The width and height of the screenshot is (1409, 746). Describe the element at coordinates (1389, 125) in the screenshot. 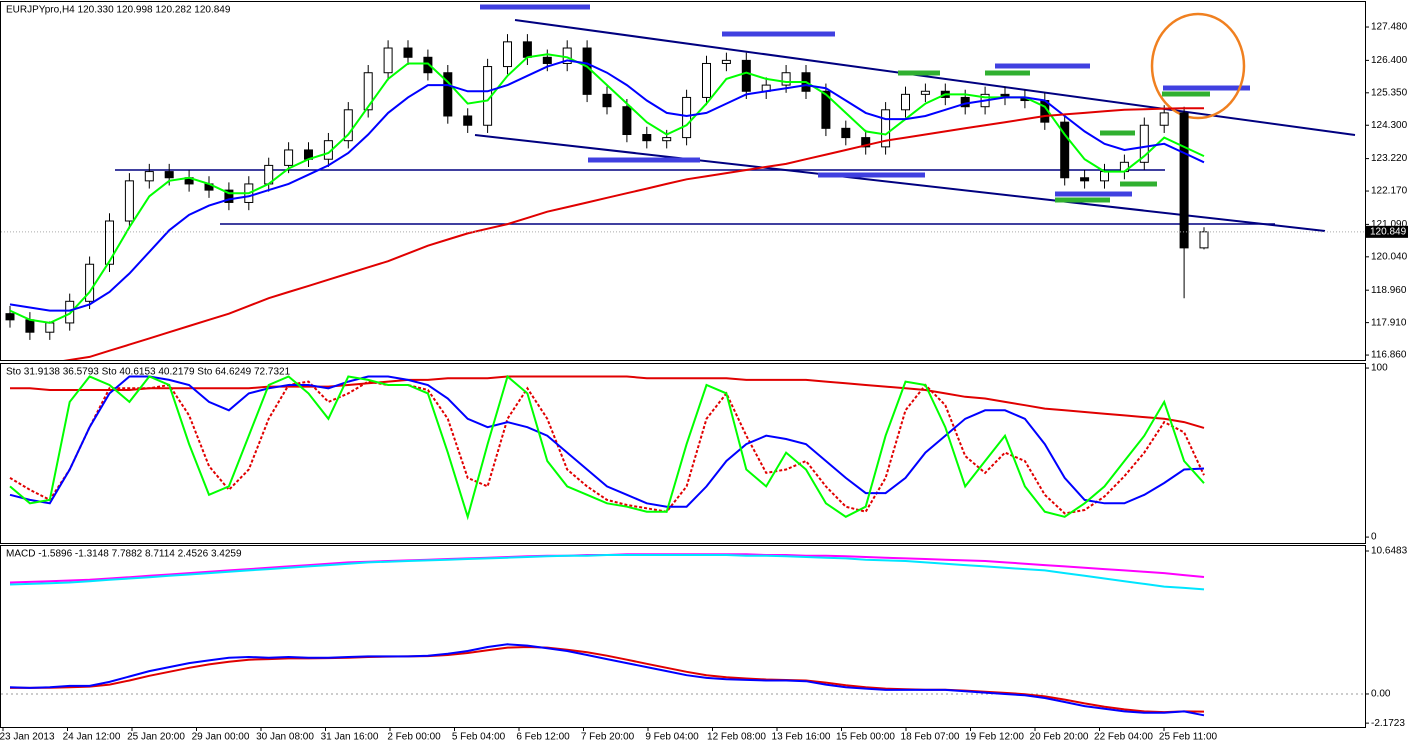

I see `y-tick-label: 124.300` at that location.